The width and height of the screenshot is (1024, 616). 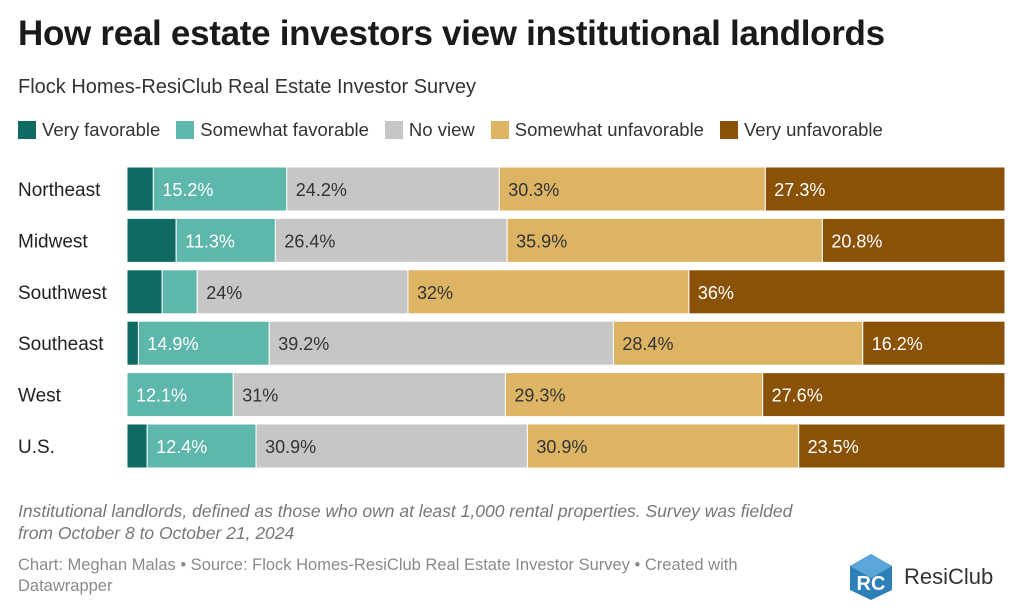 I want to click on bar-value-label: 26.4%, so click(x=309, y=241).